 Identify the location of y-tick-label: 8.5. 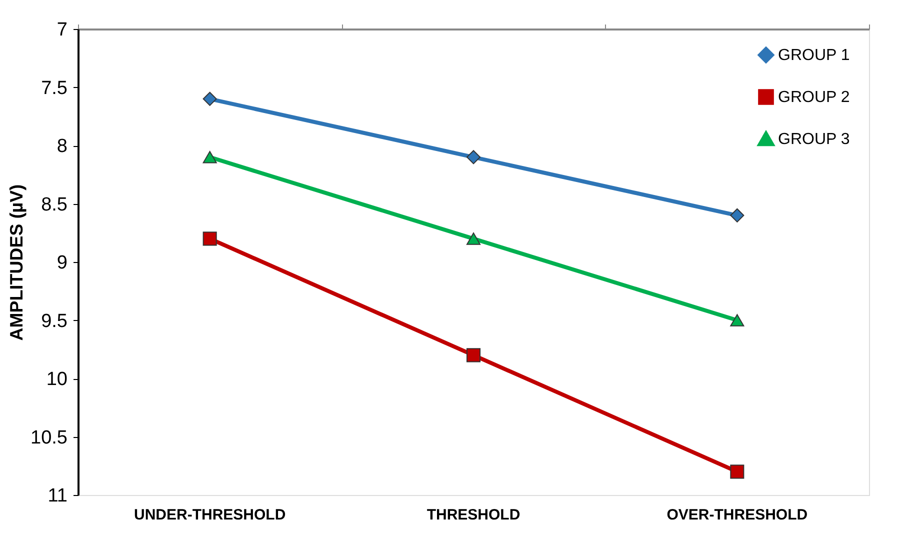
(54, 205).